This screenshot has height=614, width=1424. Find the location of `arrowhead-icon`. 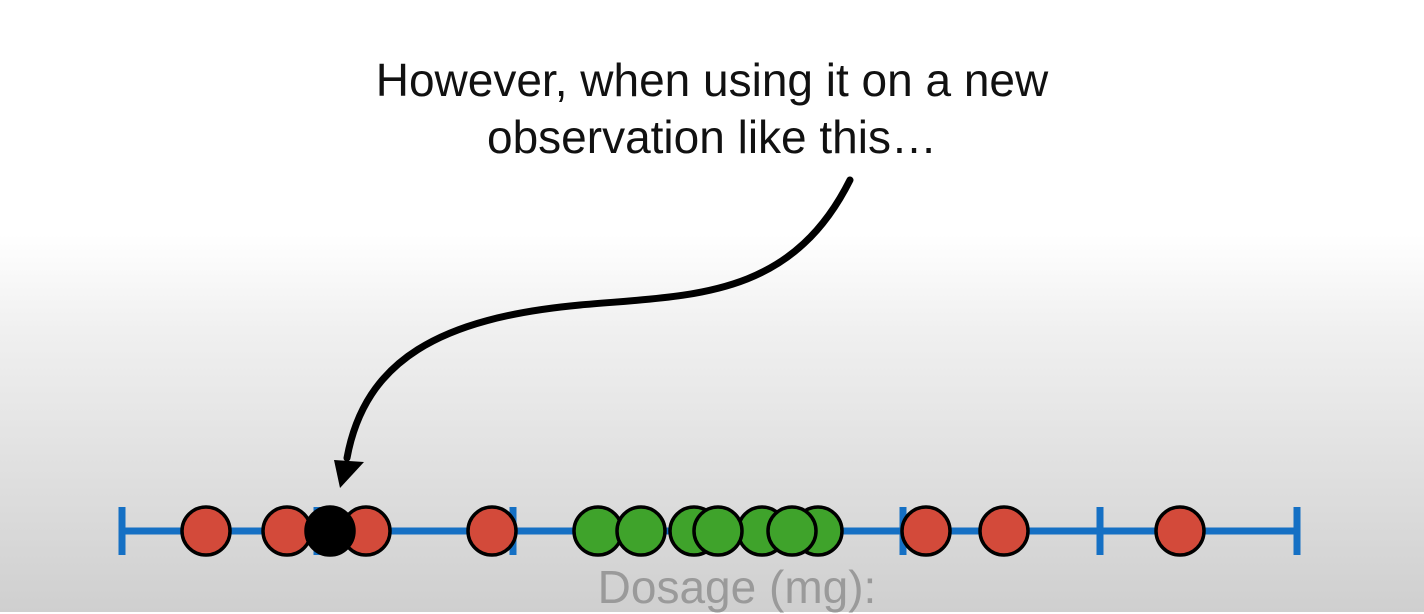

arrowhead-icon is located at coordinates (349, 474).